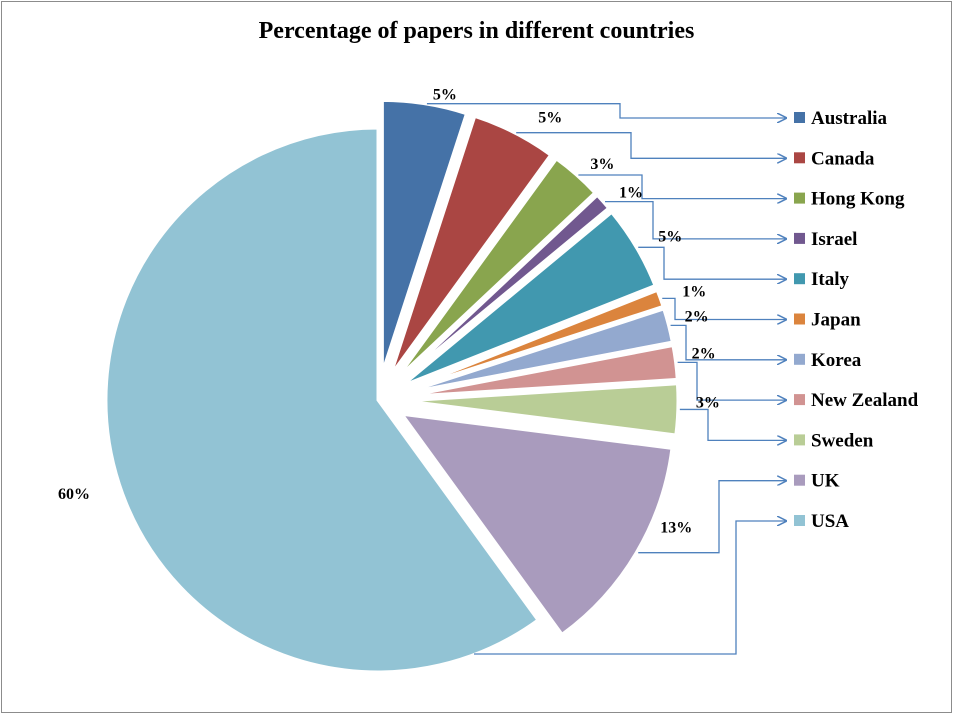  What do you see at coordinates (842, 440) in the screenshot?
I see `legend-label-sweden: Sweden` at bounding box center [842, 440].